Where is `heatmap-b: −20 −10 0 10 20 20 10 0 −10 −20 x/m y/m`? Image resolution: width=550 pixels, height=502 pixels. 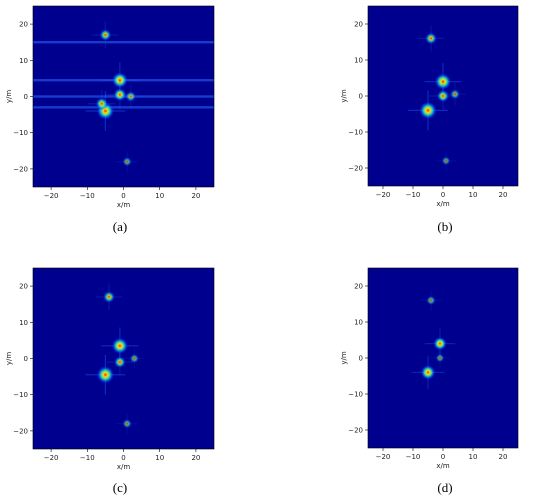
heatmap-b: −20 −10 0 10 20 20 10 0 −10 −20 x/m y/m is located at coordinates (429, 106).